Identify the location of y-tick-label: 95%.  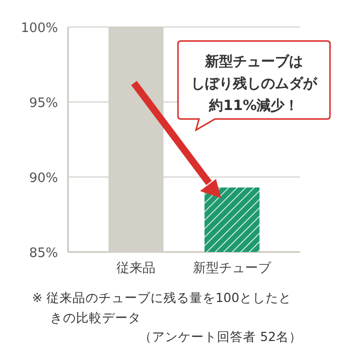
(43, 103).